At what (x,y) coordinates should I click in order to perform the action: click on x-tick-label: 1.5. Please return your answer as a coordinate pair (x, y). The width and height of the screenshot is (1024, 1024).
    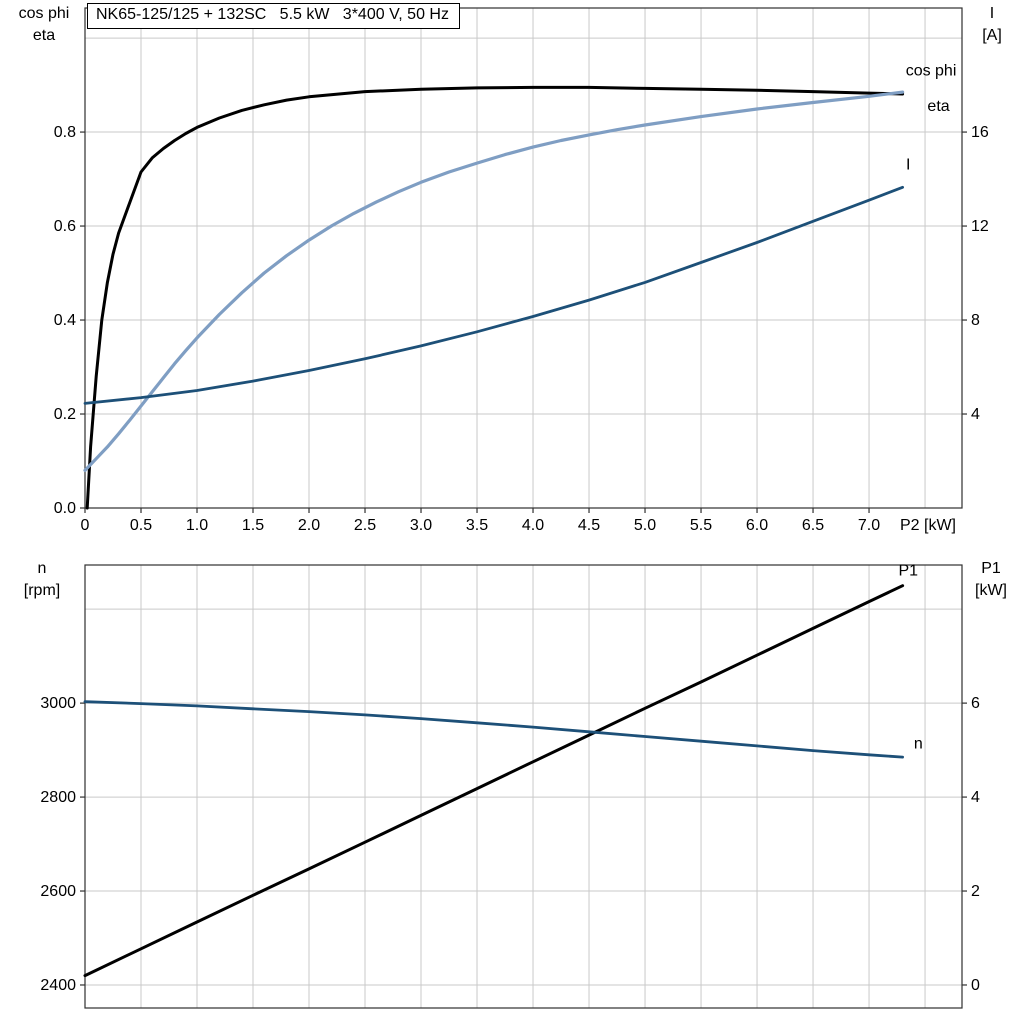
    Looking at the image, I should click on (253, 525).